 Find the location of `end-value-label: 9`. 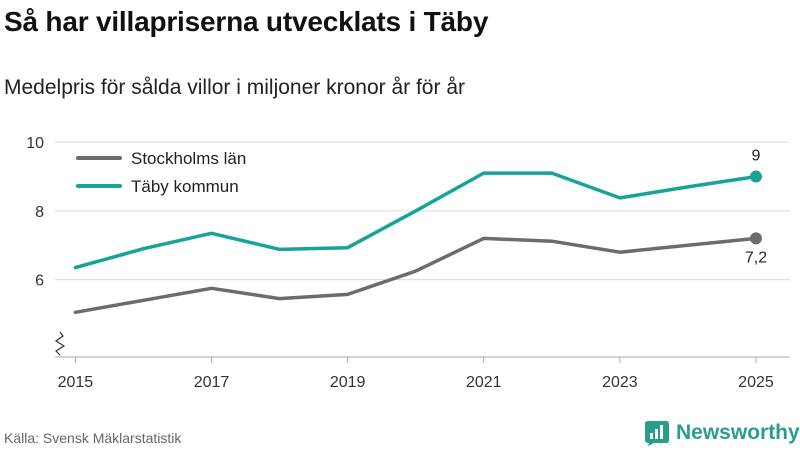

end-value-label: 9 is located at coordinates (756, 156).